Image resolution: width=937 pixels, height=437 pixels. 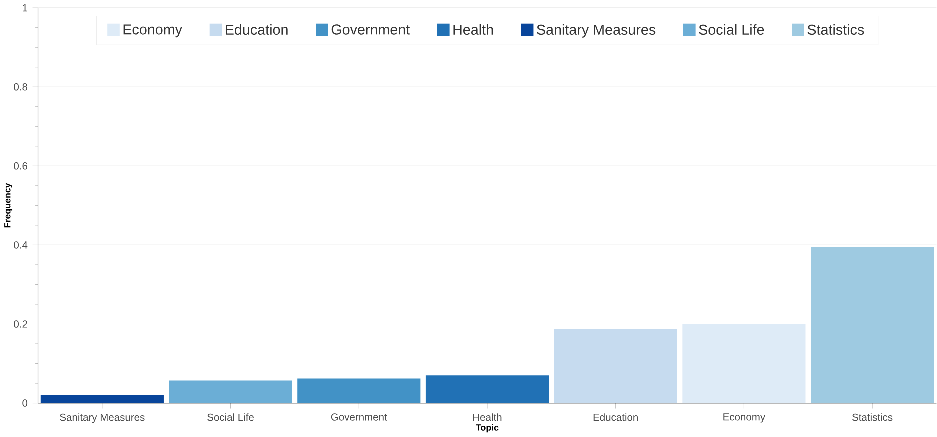 I want to click on x-tick-label: Health, so click(x=488, y=418).